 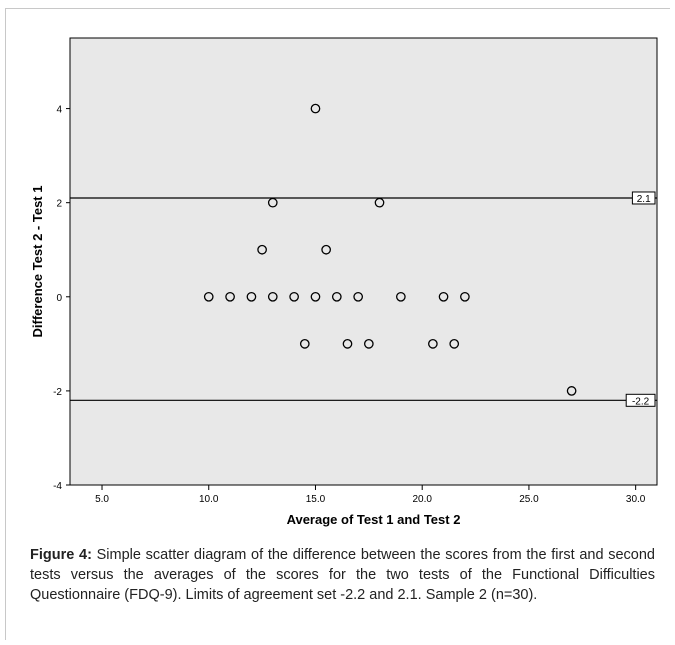 I want to click on y-axis-title: Difference Test 2 - Test 1, so click(x=37, y=262).